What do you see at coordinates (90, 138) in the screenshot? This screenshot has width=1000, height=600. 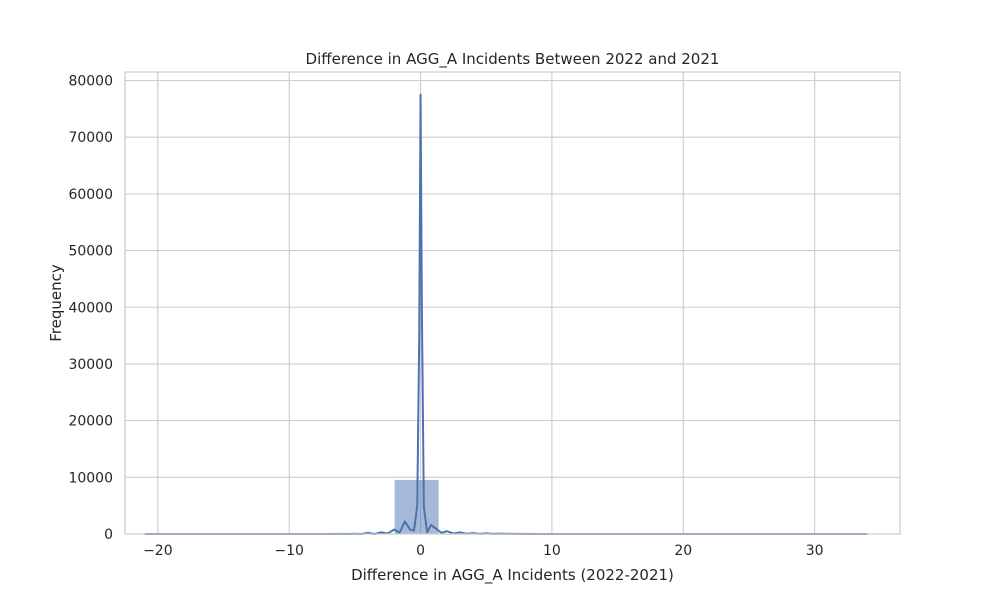 I see `y-tick-label: 70000` at bounding box center [90, 138].